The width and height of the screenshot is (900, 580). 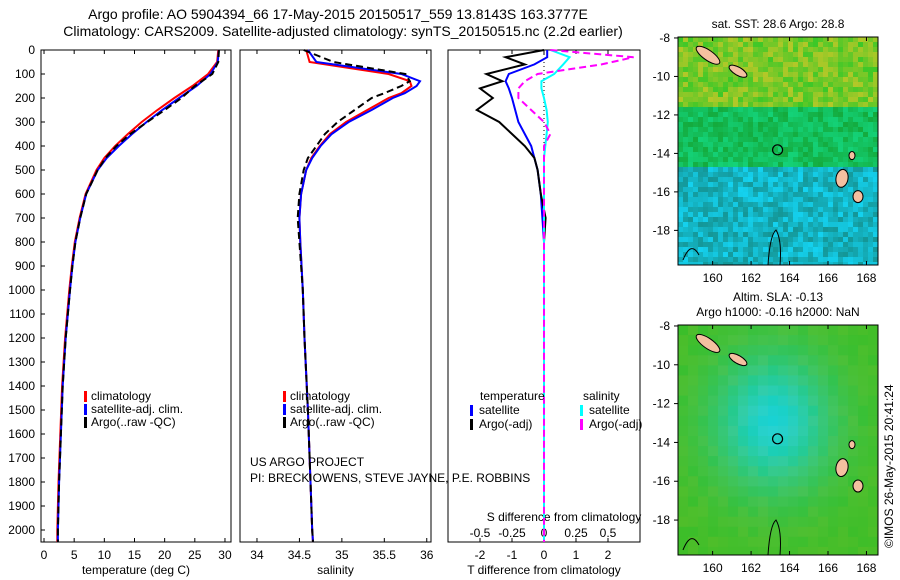 What do you see at coordinates (608, 555) in the screenshot?
I see `x-tick-label: 2` at bounding box center [608, 555].